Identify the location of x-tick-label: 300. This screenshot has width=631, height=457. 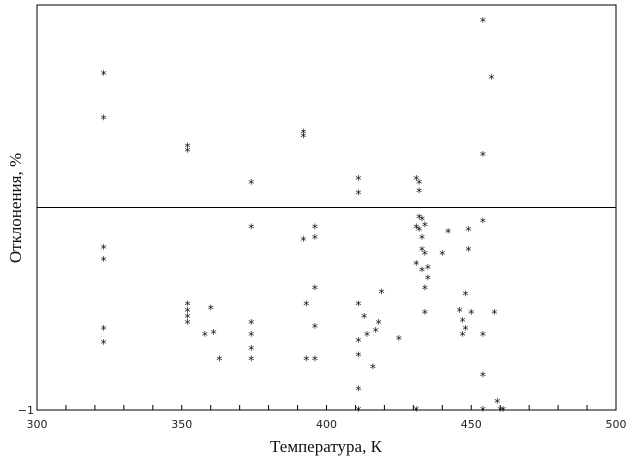
(37, 424).